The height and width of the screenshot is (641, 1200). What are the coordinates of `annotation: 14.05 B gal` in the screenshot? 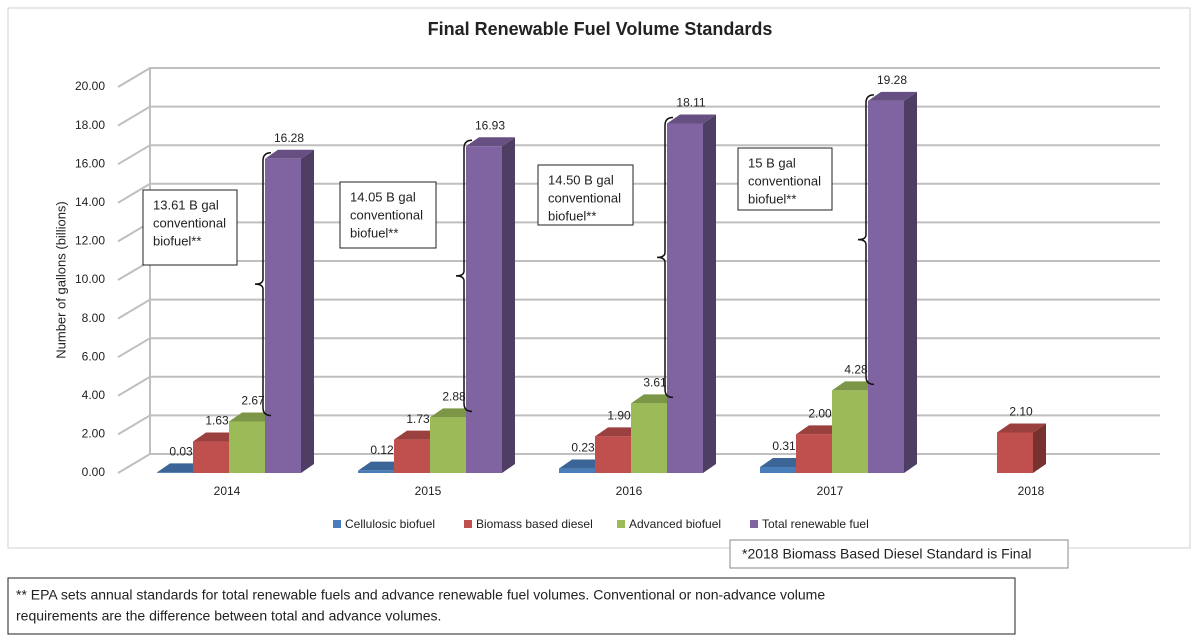 It's located at (383, 196).